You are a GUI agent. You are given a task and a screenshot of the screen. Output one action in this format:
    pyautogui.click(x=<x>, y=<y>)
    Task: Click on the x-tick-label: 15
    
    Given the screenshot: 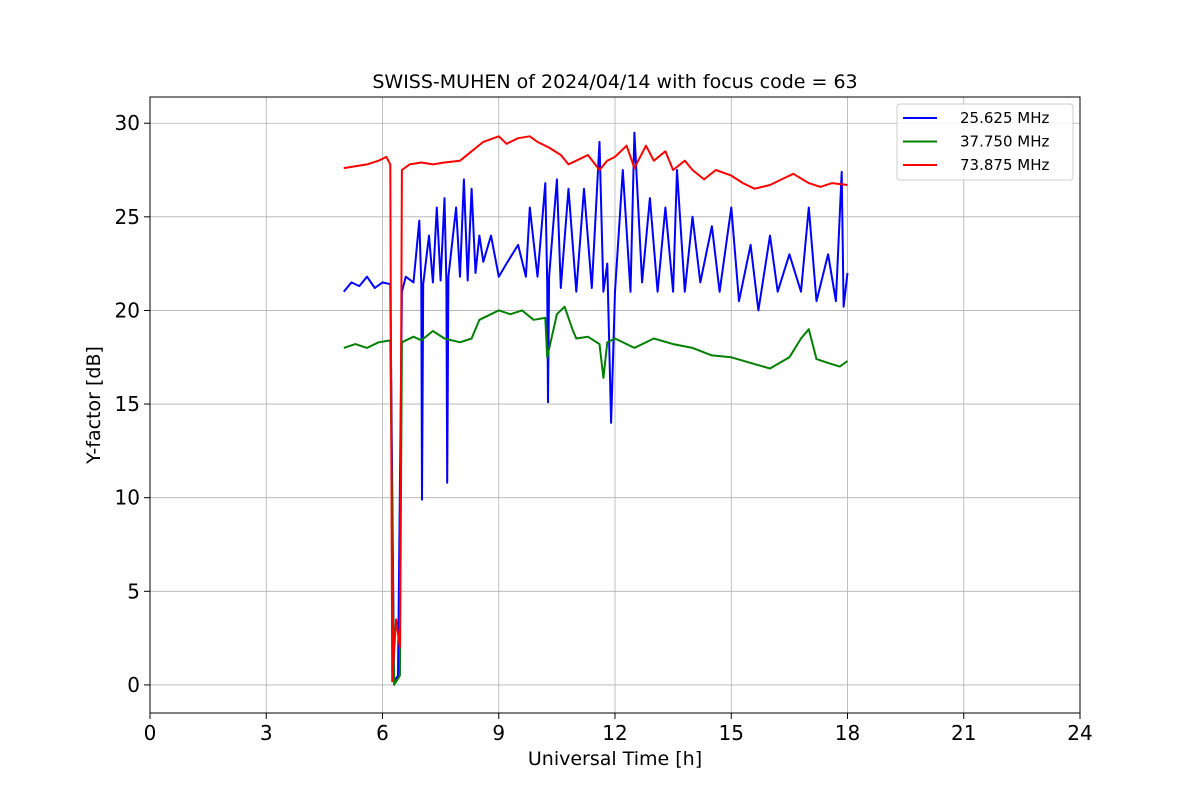 What is the action you would take?
    pyautogui.click(x=731, y=733)
    